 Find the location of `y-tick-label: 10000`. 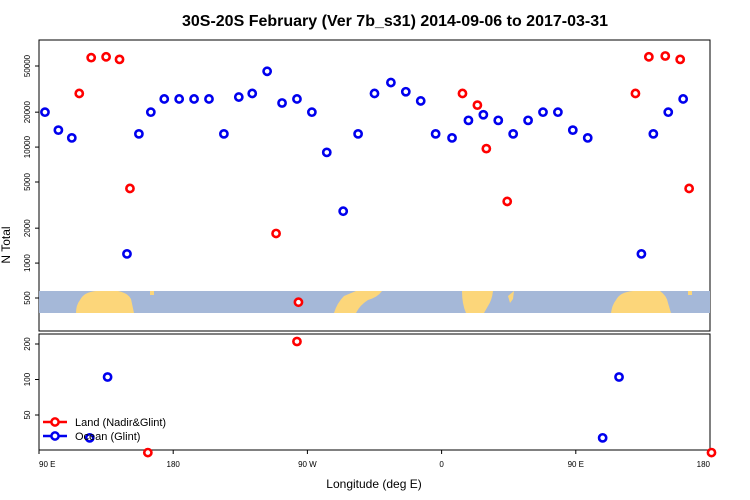

y-tick-label: 10000 is located at coordinates (27, 146).